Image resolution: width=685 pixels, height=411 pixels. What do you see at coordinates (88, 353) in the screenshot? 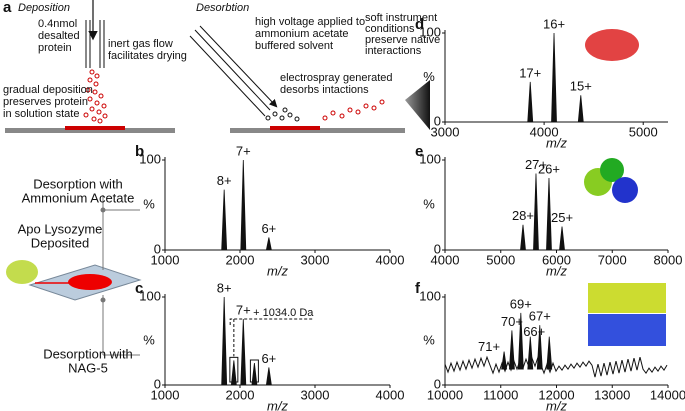
I see `left-bottom: Desorption with` at bounding box center [88, 353].